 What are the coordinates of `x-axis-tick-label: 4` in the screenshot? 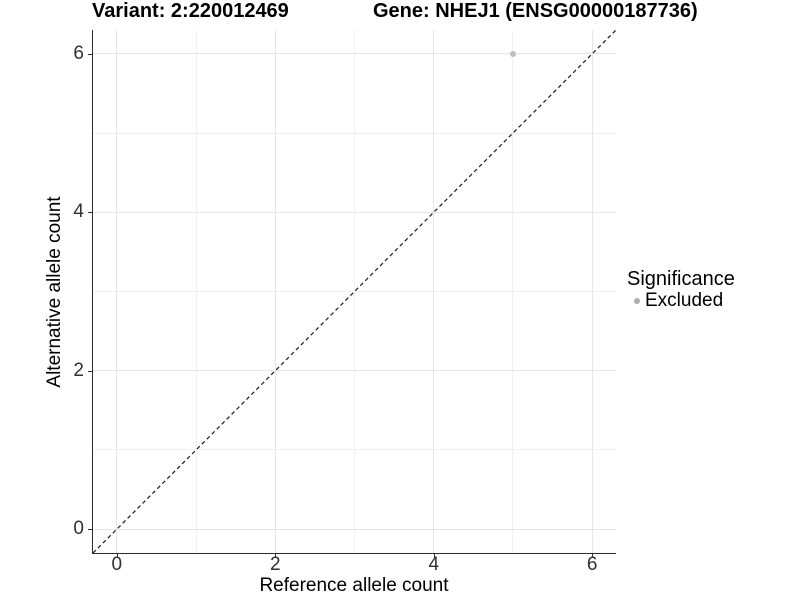 It's located at (434, 564).